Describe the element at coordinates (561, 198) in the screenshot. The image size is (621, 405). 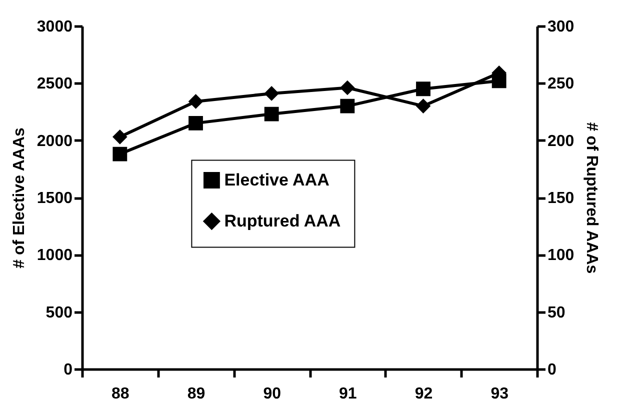
I see `y2-tick-label: 150` at that location.